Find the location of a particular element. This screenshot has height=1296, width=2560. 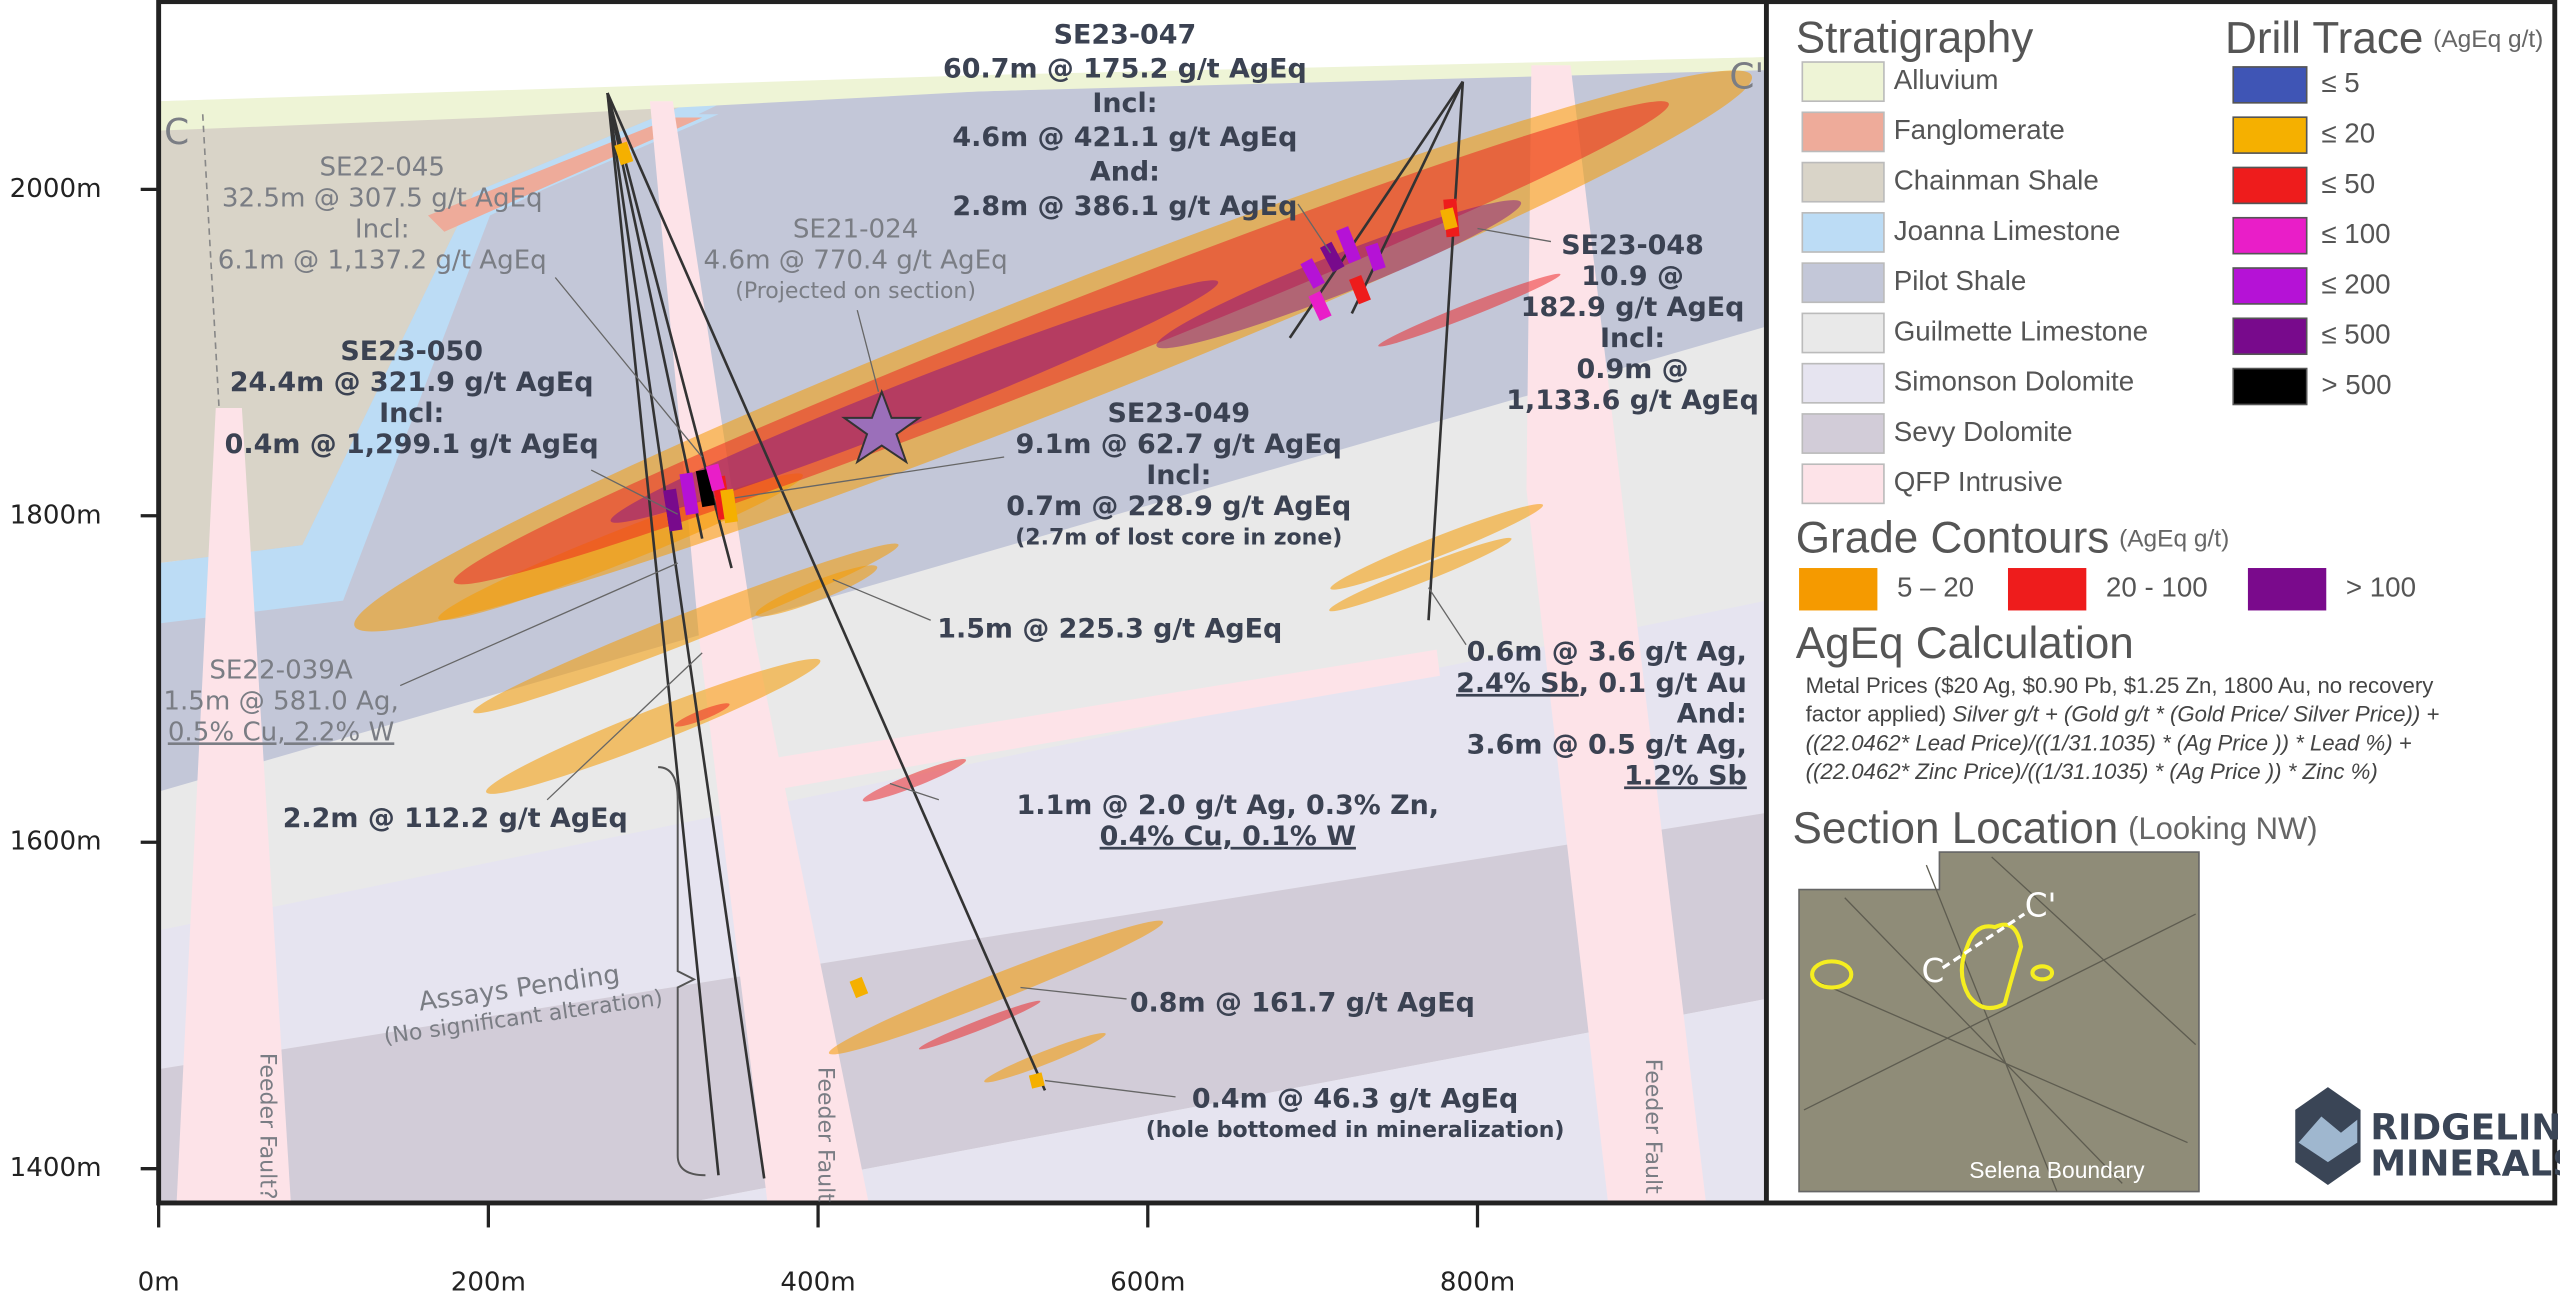

annotation-line: 4.6m @ 770.4 g/t AgEq is located at coordinates (856, 261).